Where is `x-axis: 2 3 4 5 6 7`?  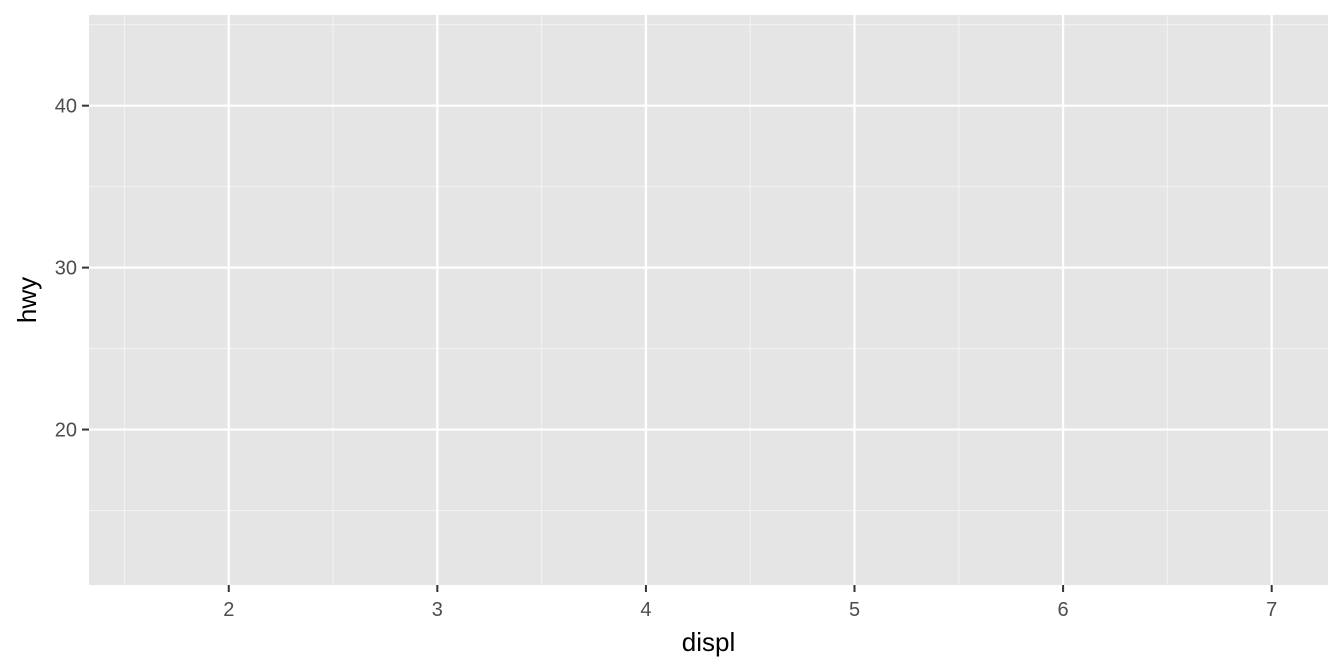 x-axis: 2 3 4 5 6 7 is located at coordinates (750, 603).